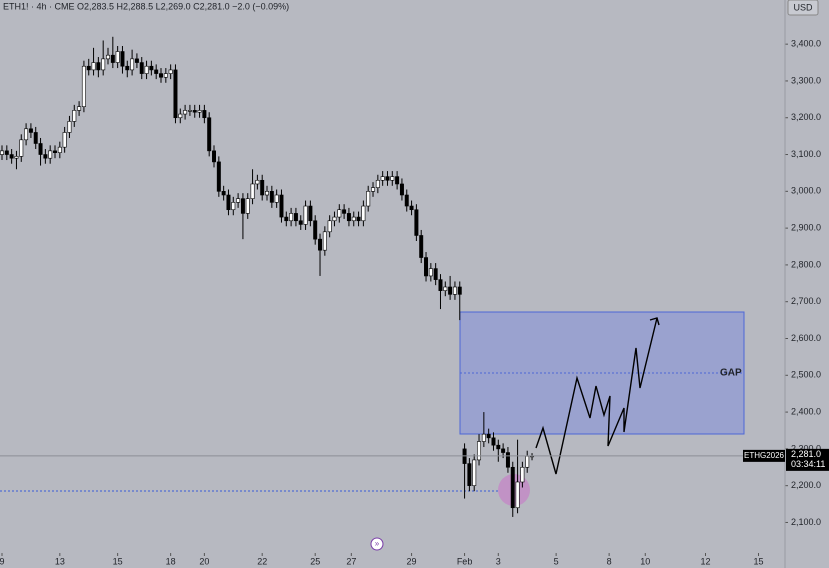 The height and width of the screenshot is (568, 829). I want to click on x-tick-label: 13, so click(60, 561).